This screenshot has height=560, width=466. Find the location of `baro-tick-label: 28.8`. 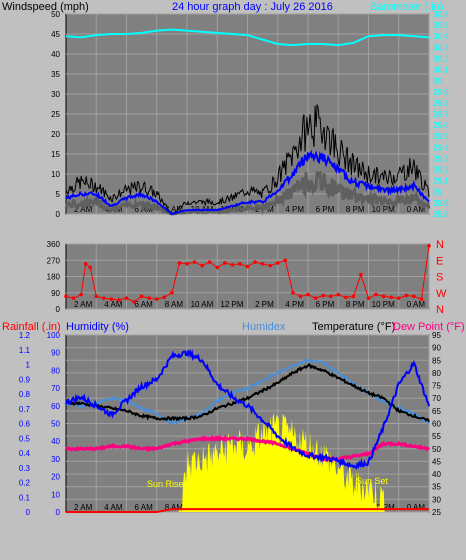

baro-tick-label: 28.8 is located at coordinates (441, 214).